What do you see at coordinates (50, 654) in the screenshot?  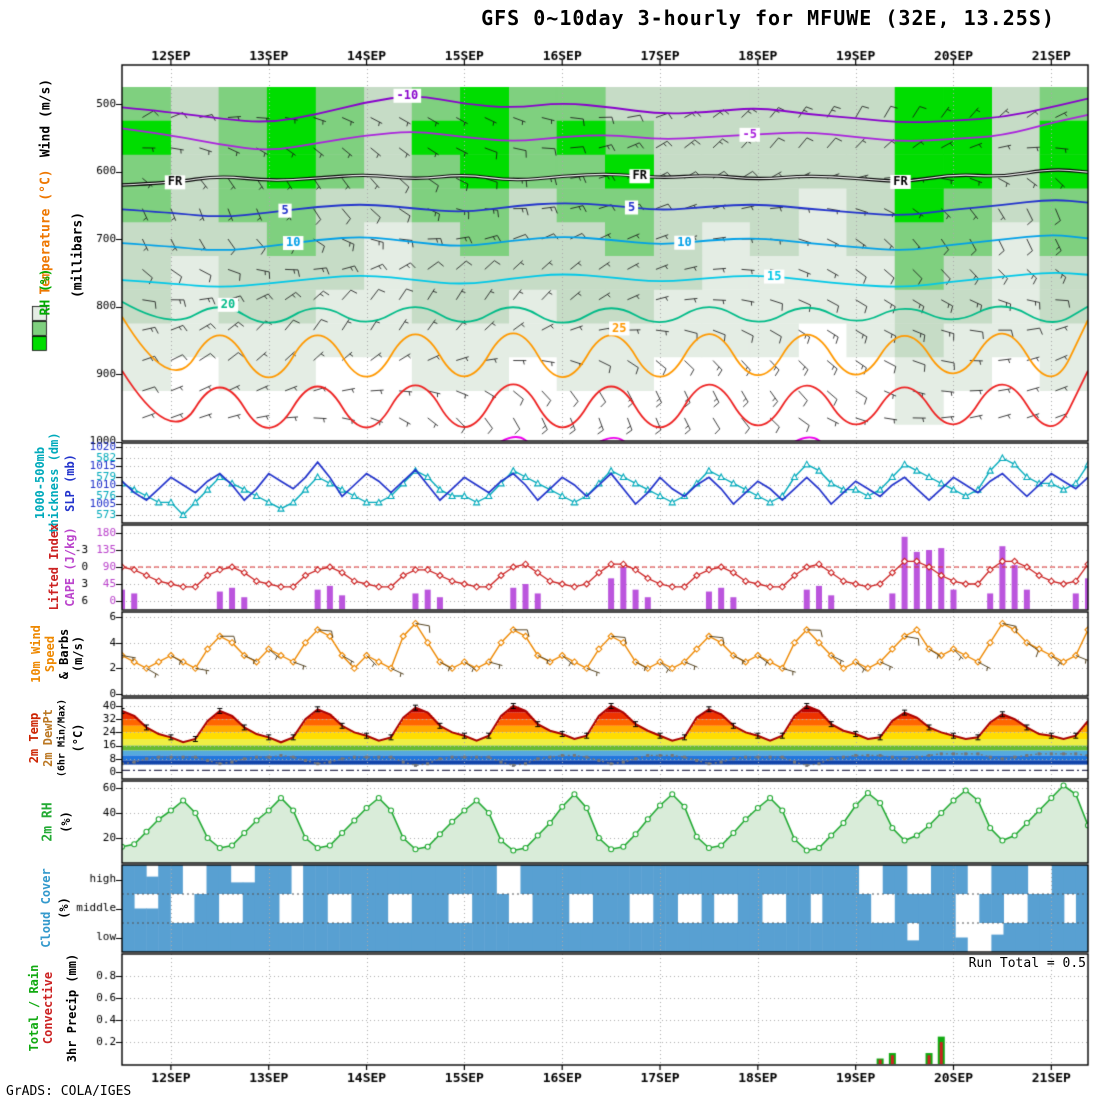 I see `label-wind-speed: Speed` at bounding box center [50, 654].